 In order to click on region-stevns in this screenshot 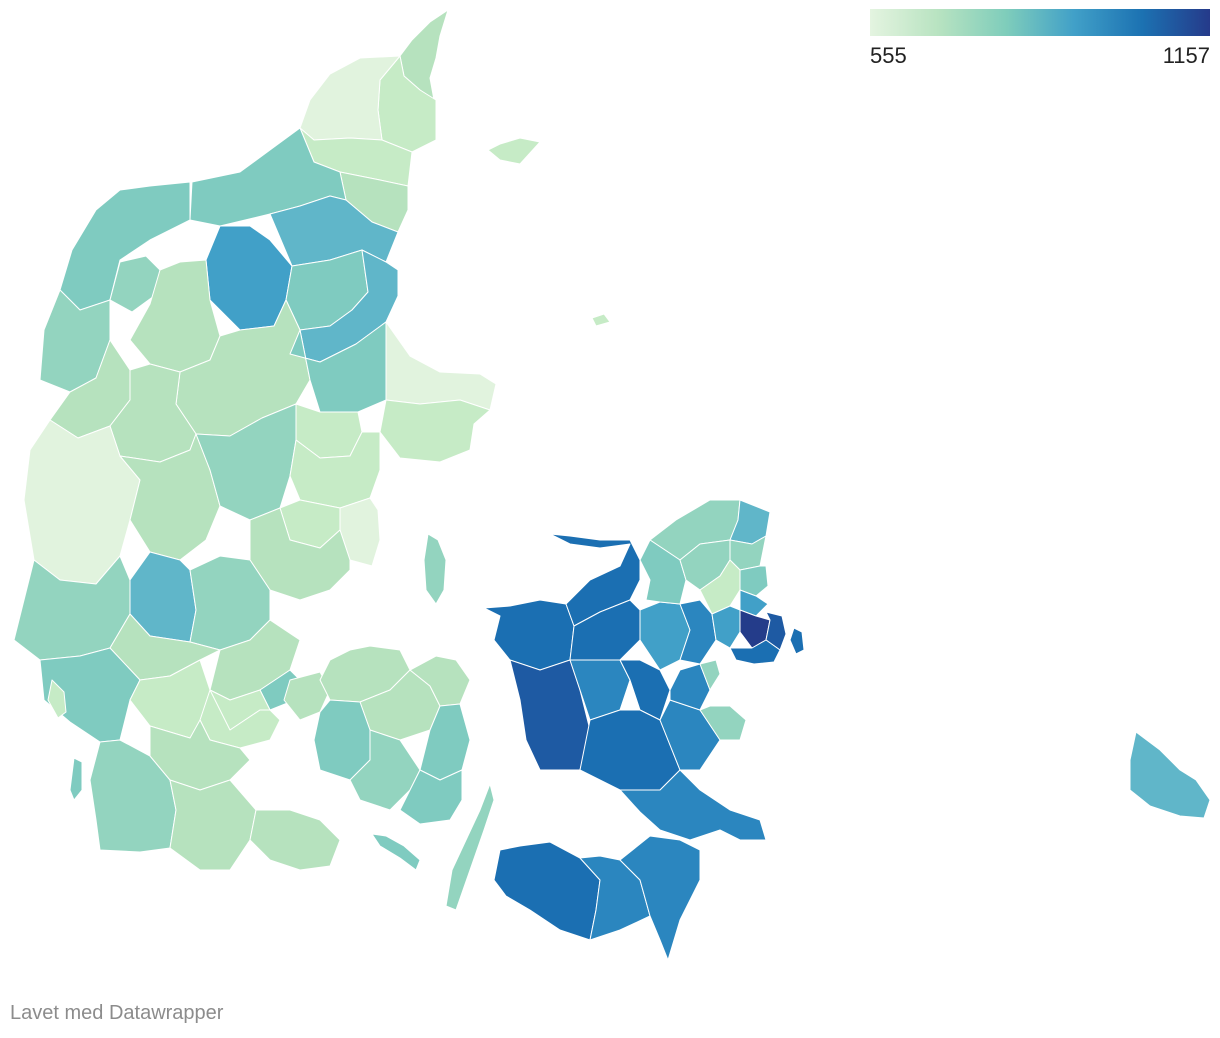, I will do `click(723, 723)`.